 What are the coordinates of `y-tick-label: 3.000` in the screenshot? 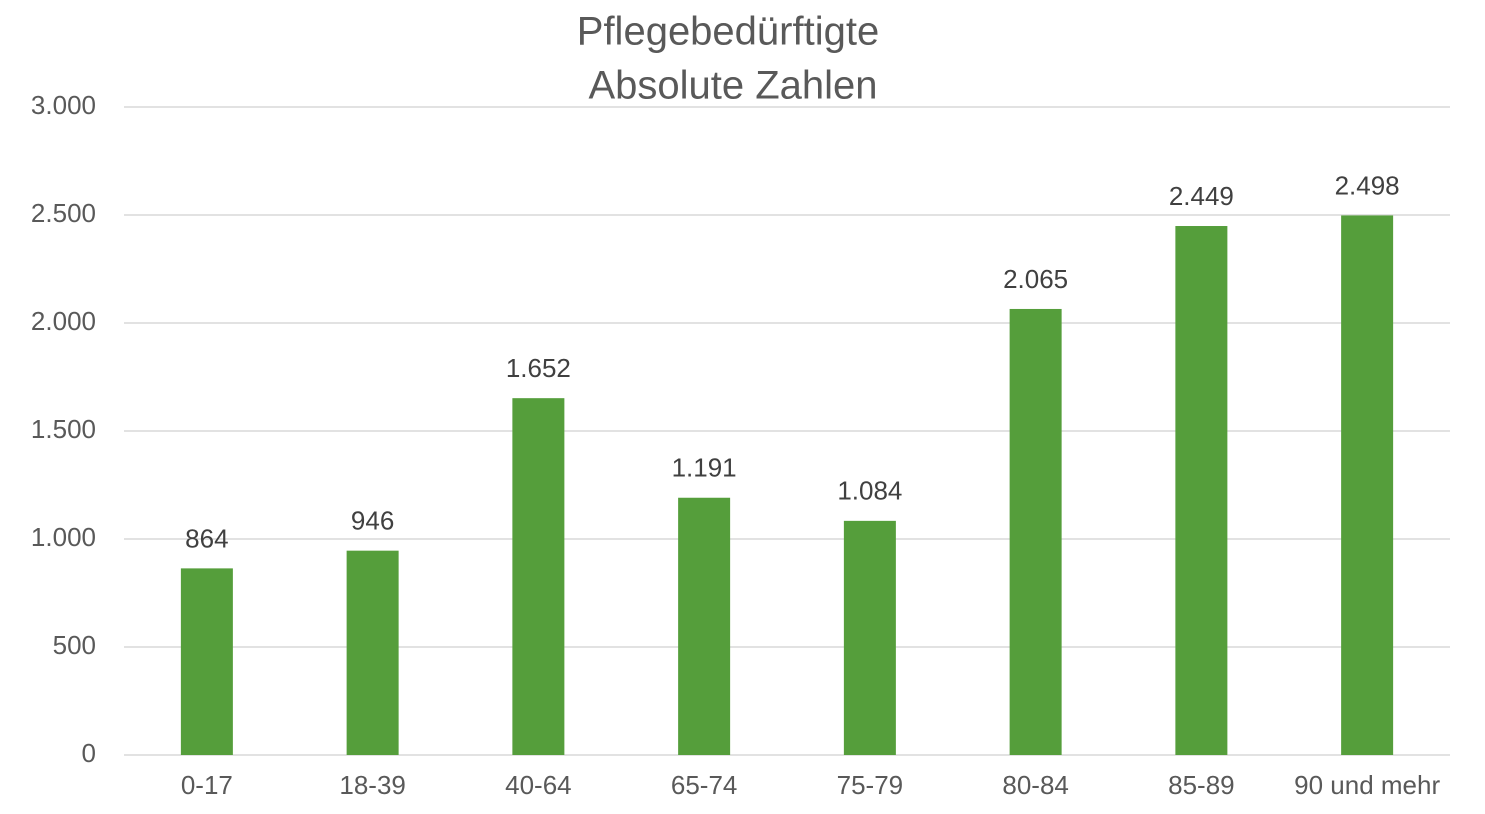 It's located at (63, 105).